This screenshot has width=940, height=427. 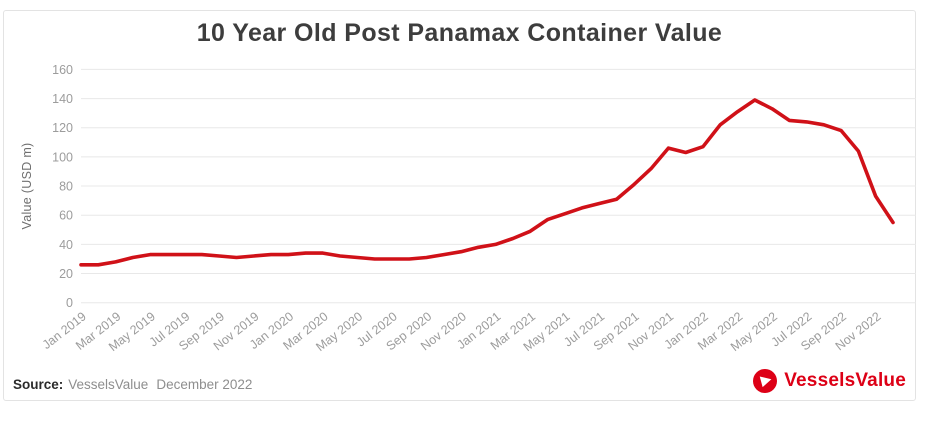 I want to click on y-tick-label: 40, so click(x=66, y=245).